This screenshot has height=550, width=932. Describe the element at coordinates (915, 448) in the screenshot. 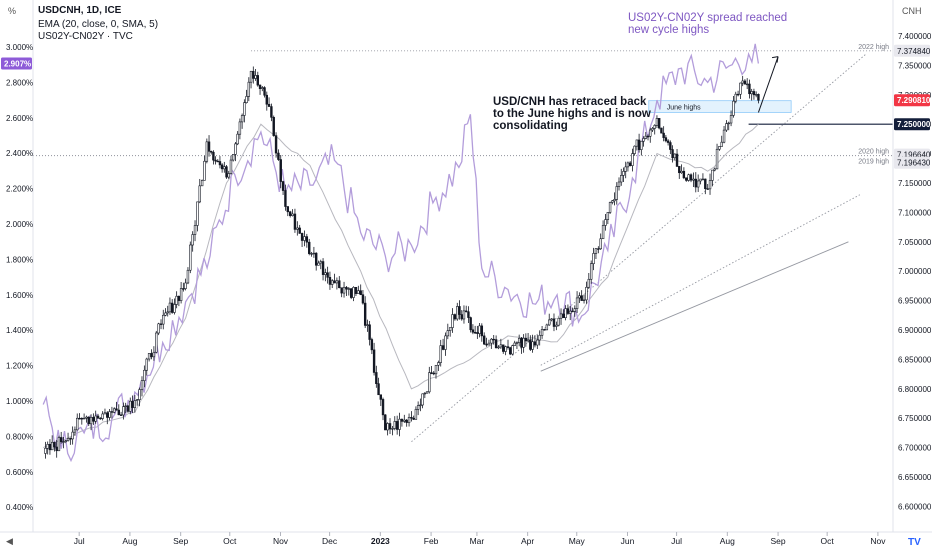

I see `y-right-tick-label: 6.700000` at that location.